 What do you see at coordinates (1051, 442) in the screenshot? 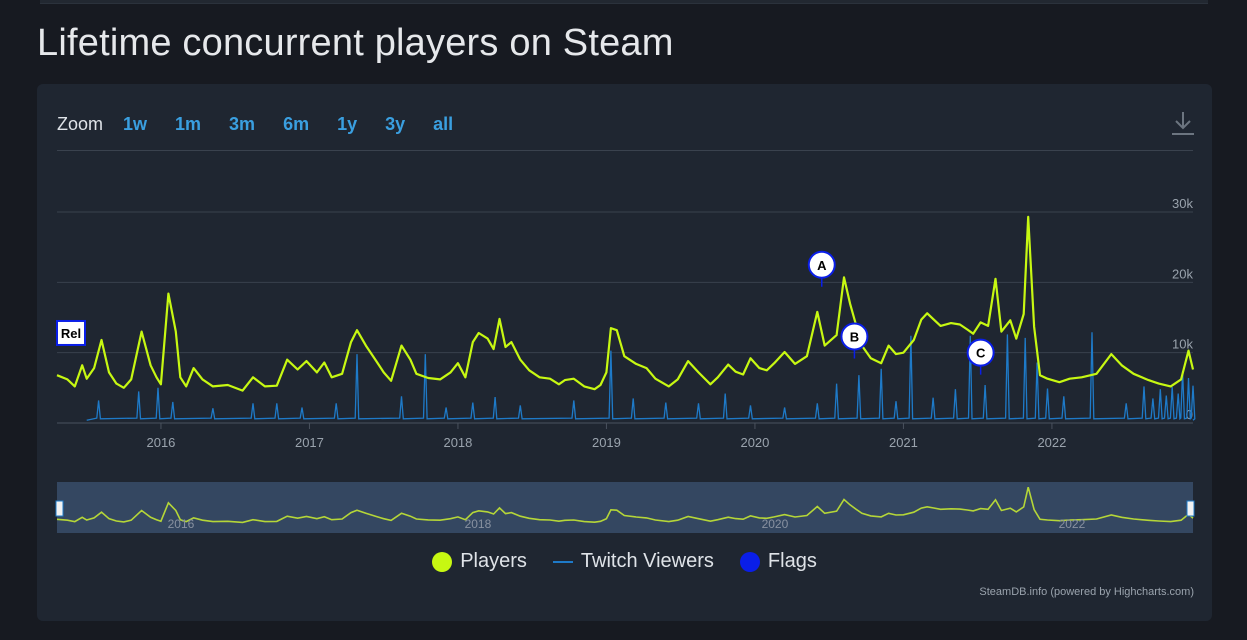
I see `x-tick-label: 2022` at bounding box center [1051, 442].